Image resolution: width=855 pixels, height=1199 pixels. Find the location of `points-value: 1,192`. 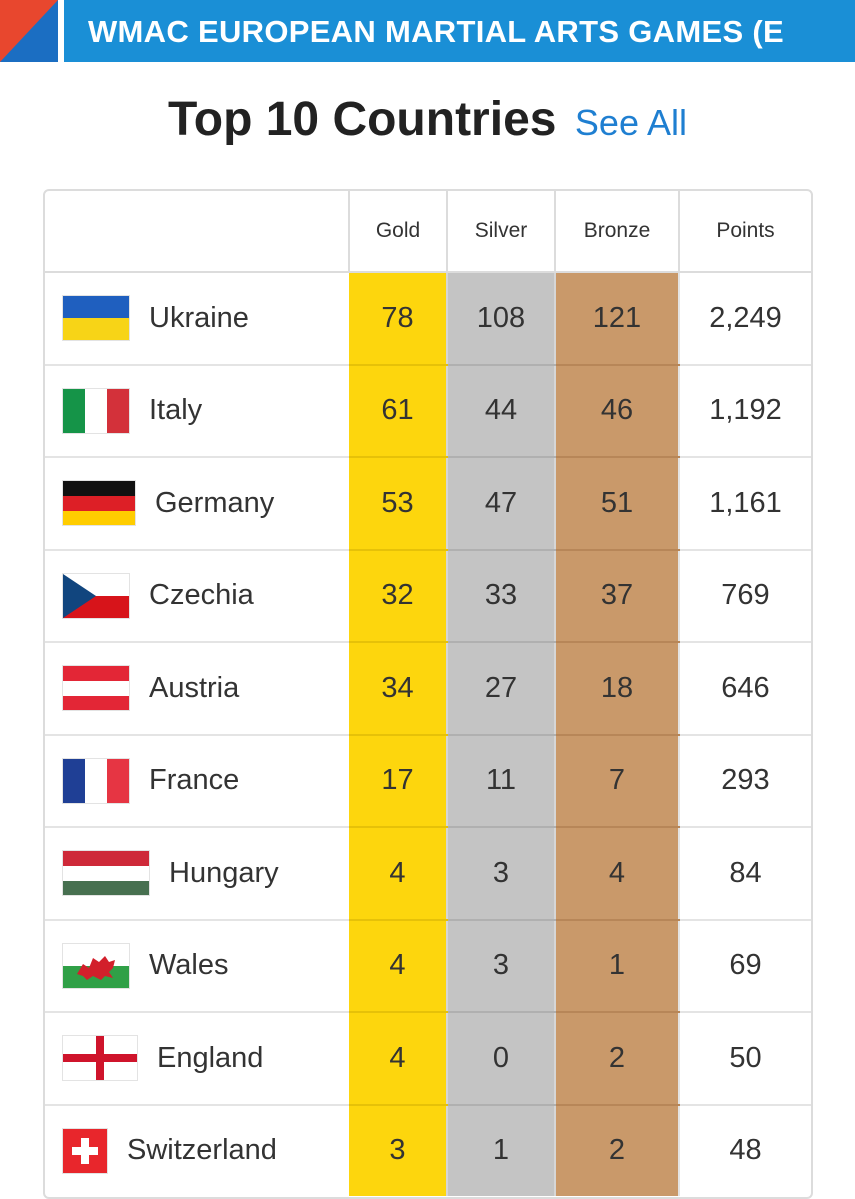

points-value: 1,192 is located at coordinates (744, 411).